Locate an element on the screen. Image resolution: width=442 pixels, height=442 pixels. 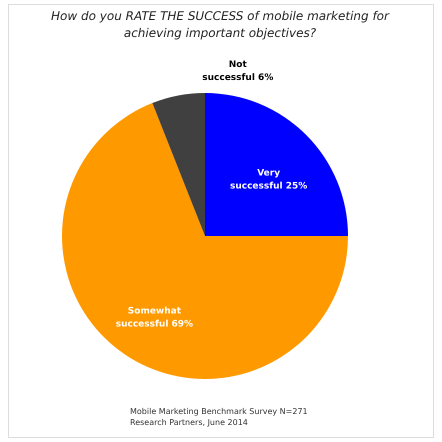
slice-label: Somewhat successful 69% is located at coordinates (155, 318).